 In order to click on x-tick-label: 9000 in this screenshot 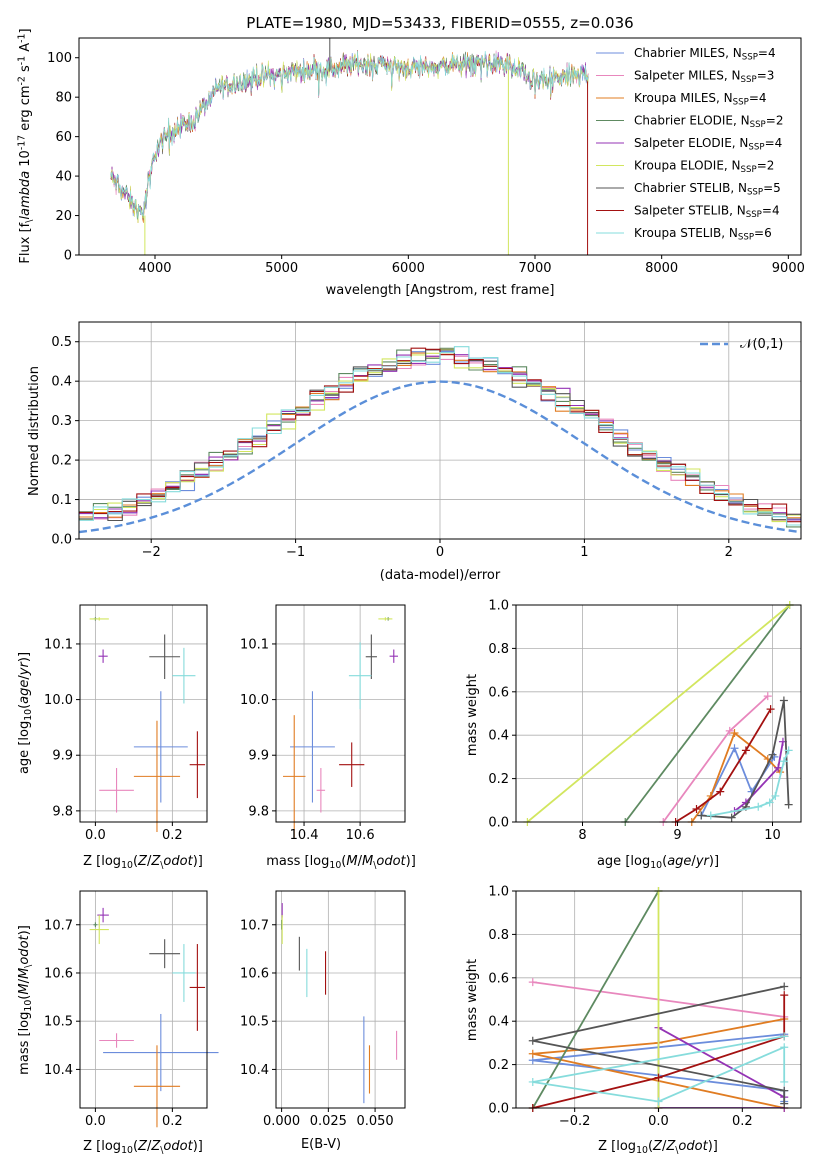, I will do `click(788, 268)`.